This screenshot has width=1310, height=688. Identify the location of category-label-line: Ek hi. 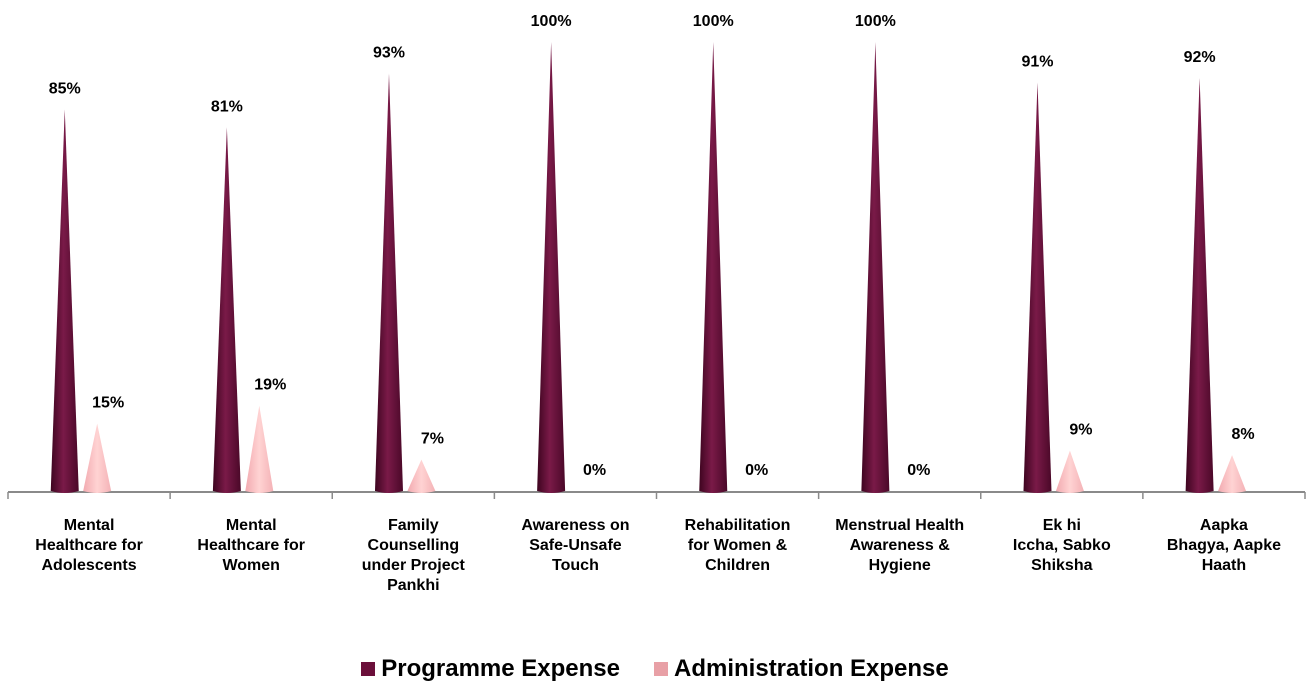
(1061, 525).